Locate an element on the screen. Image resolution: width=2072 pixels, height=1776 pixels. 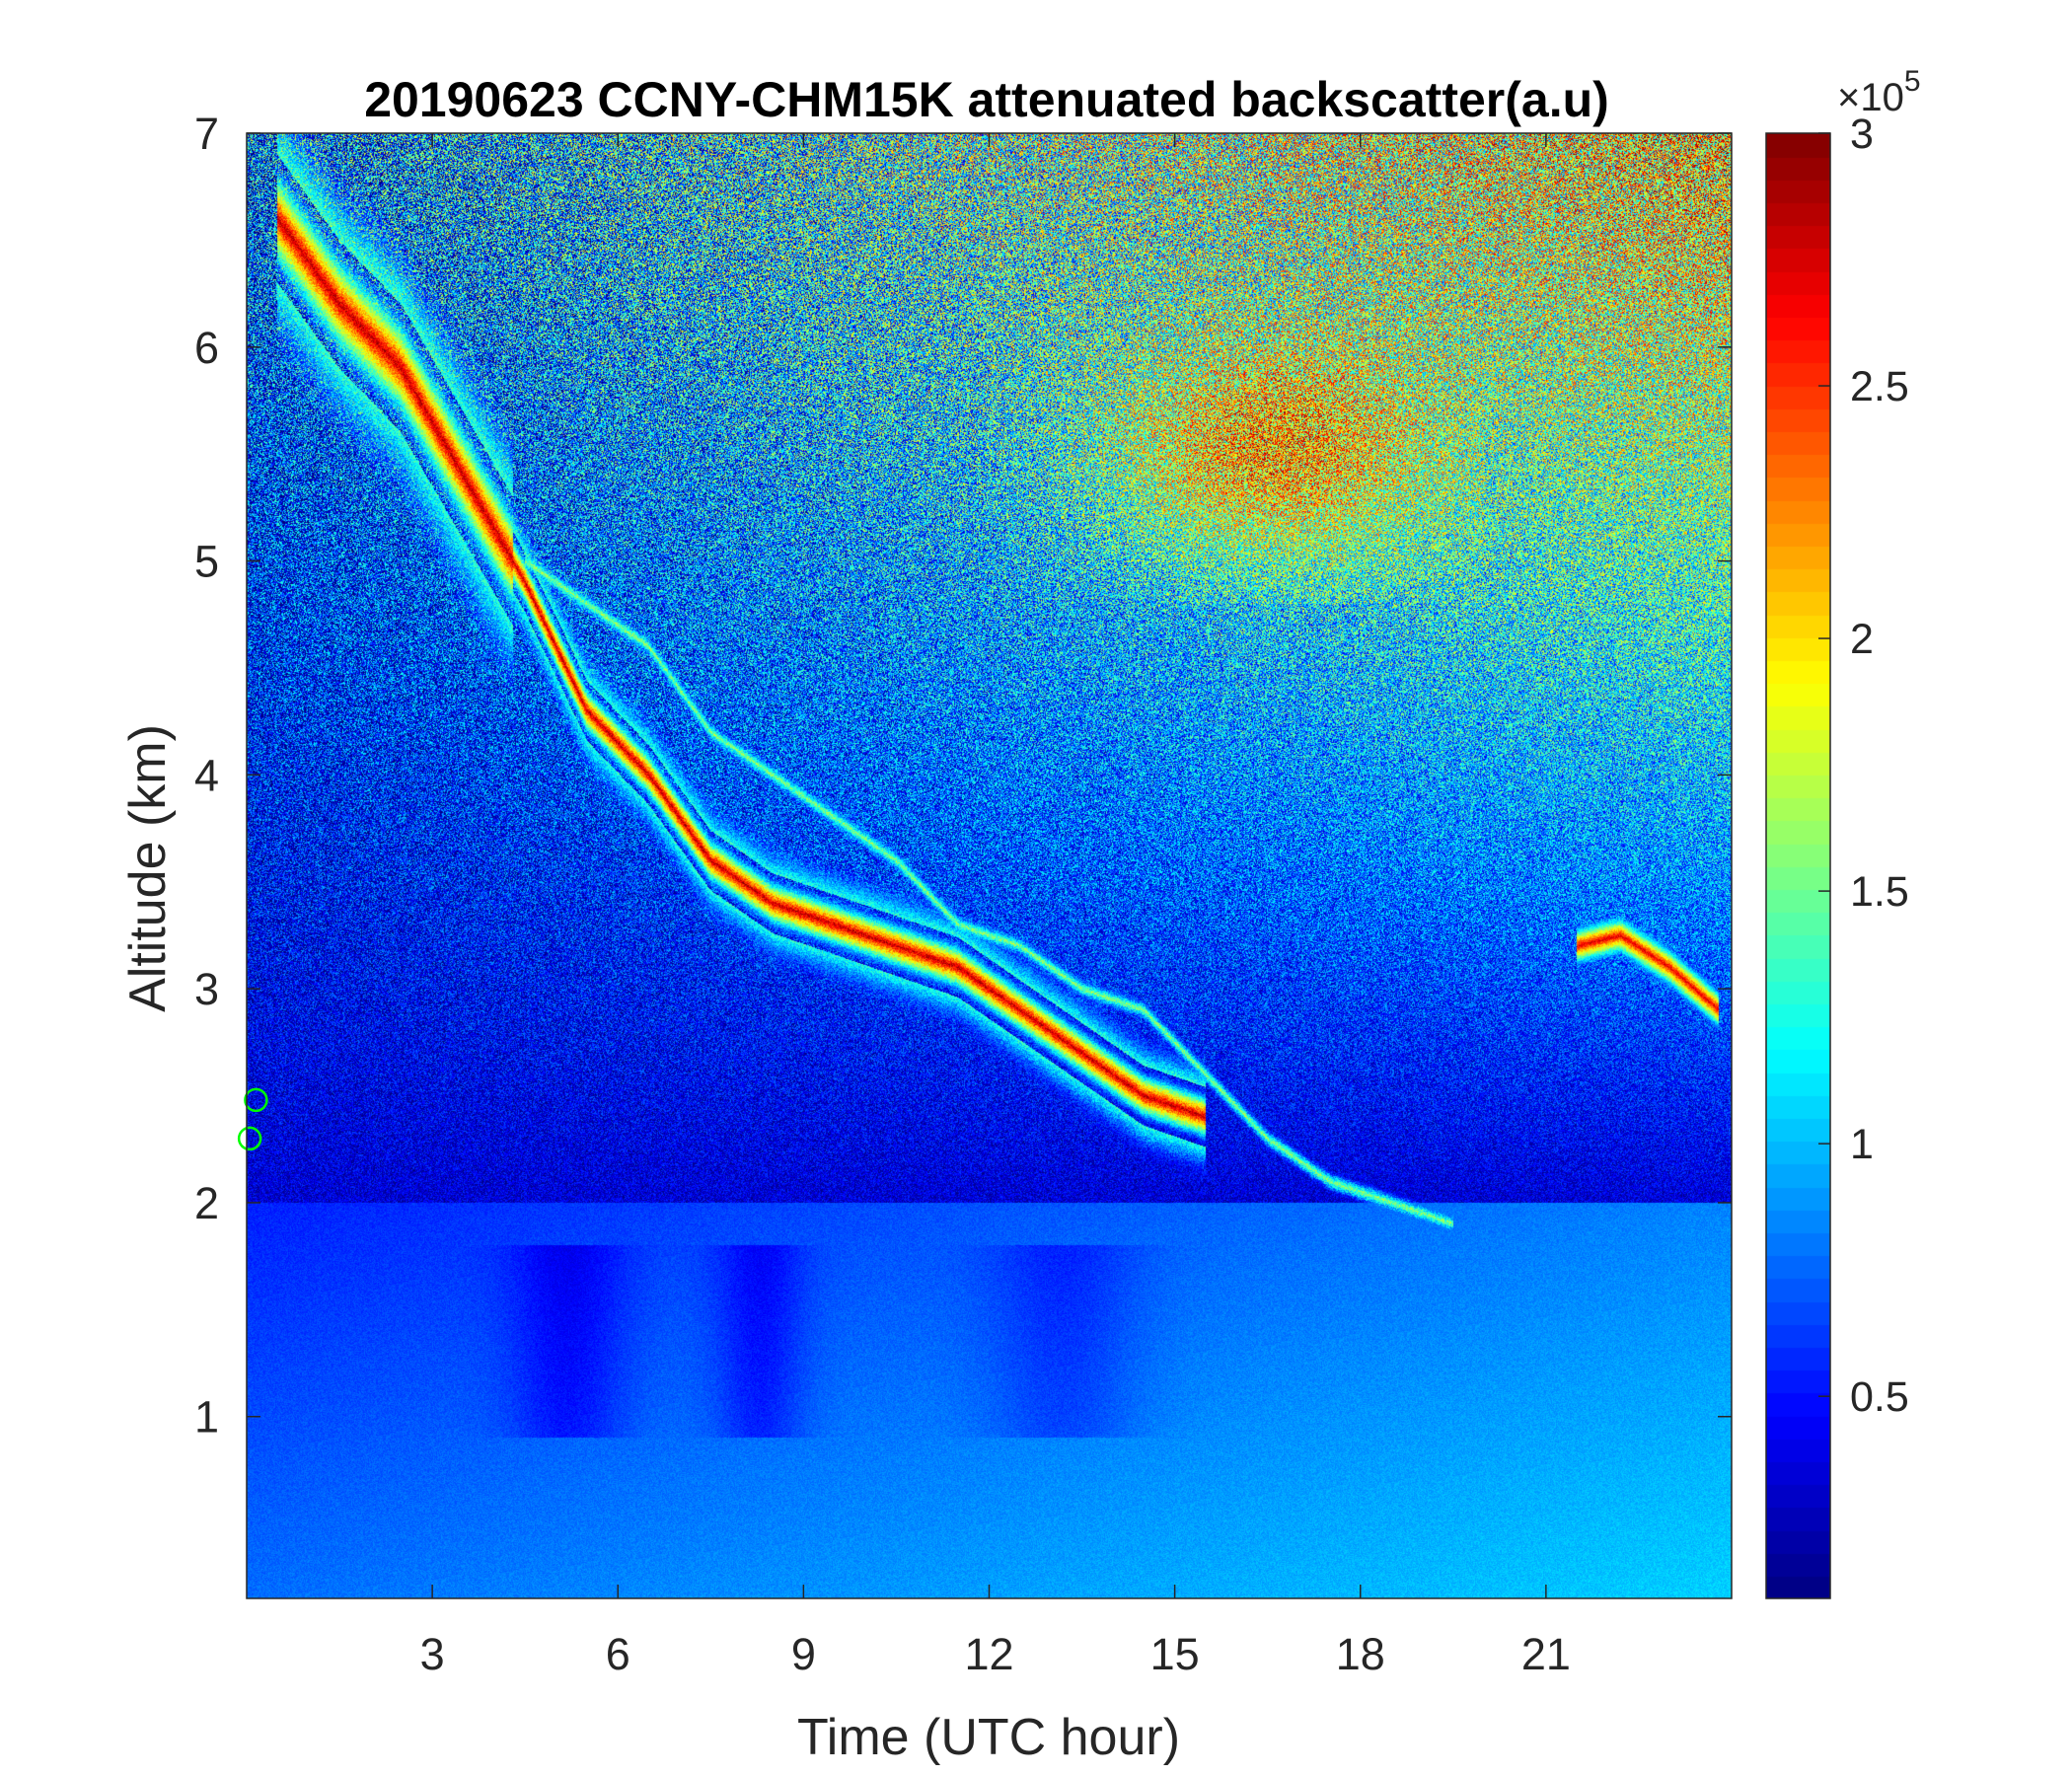
colorbar-tick-label: 1.5 is located at coordinates (1880, 892).